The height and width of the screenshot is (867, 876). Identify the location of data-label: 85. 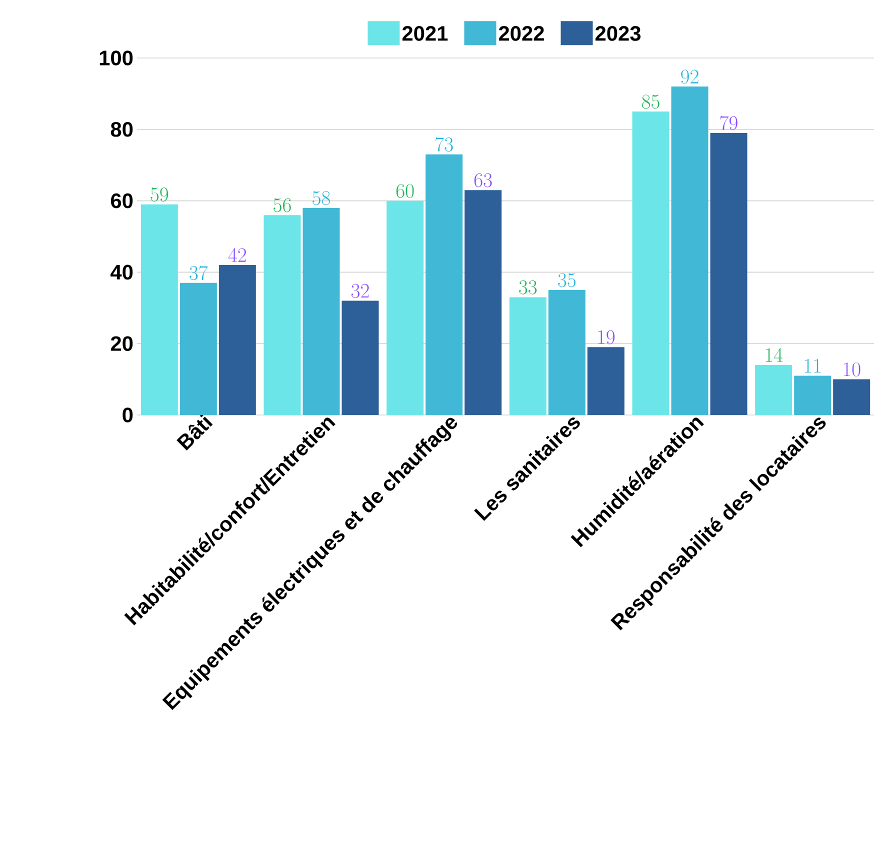
(651, 101).